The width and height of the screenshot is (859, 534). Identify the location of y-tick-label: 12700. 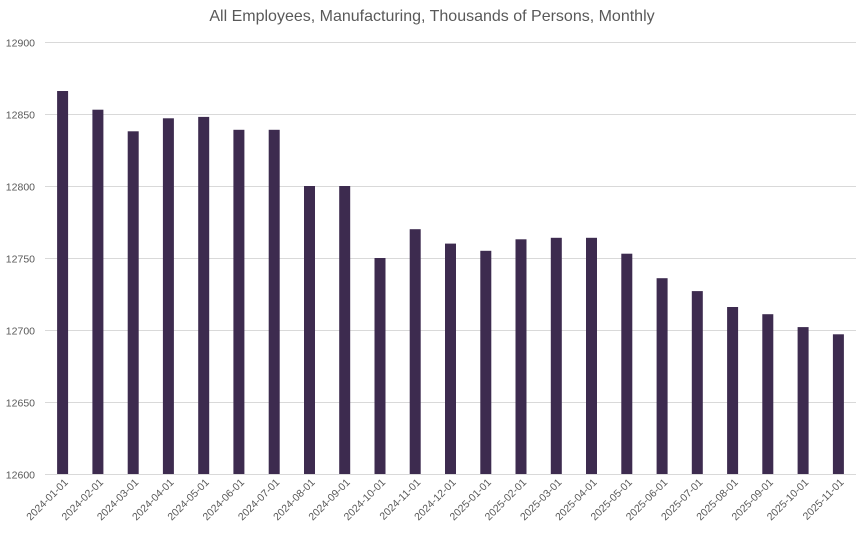
(20, 332).